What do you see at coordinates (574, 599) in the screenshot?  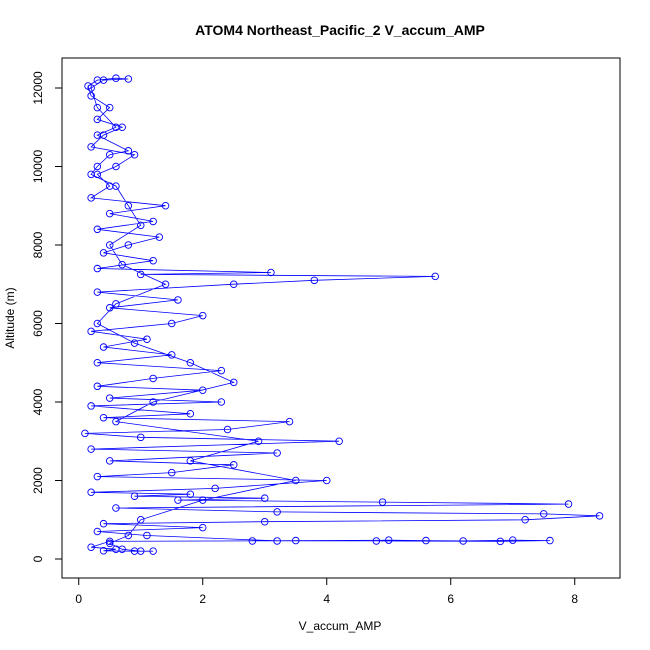 I see `x-tick-label: 8` at bounding box center [574, 599].